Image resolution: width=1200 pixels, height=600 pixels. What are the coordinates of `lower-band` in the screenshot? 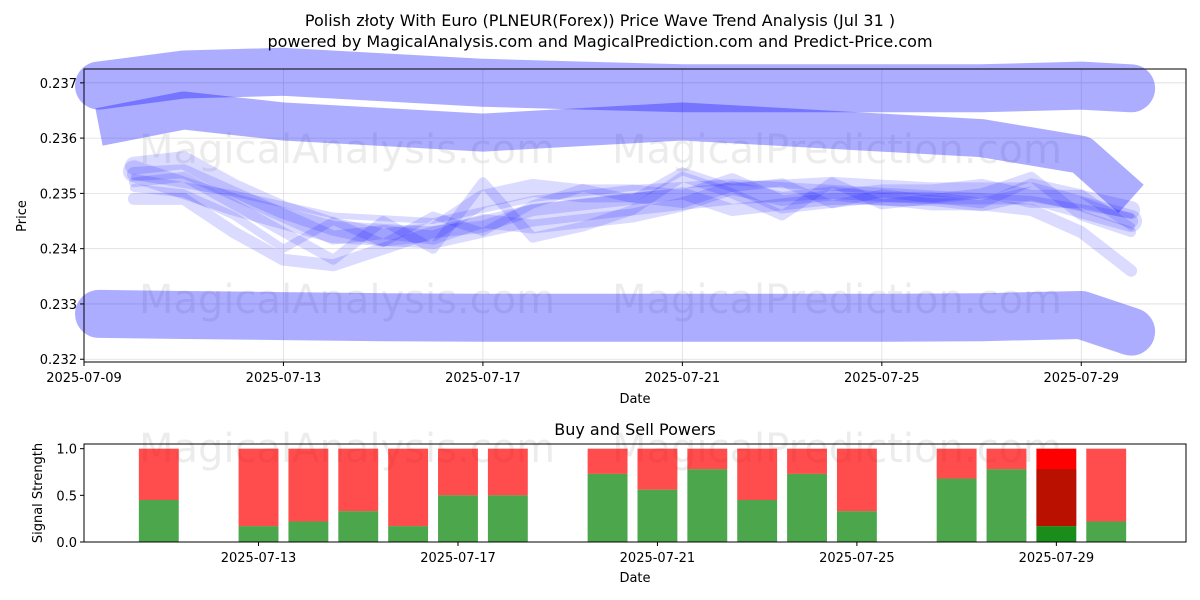 It's located at (615, 322).